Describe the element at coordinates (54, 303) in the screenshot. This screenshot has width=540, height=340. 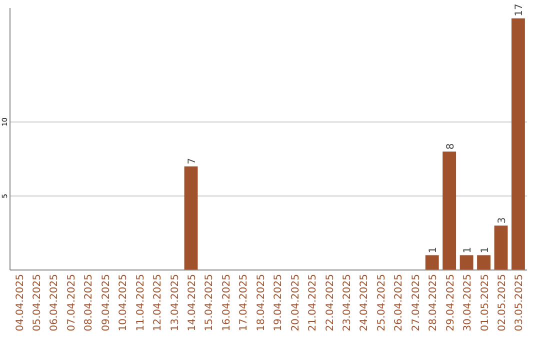
I see `x-tick-label: 06.04.2025` at that location.